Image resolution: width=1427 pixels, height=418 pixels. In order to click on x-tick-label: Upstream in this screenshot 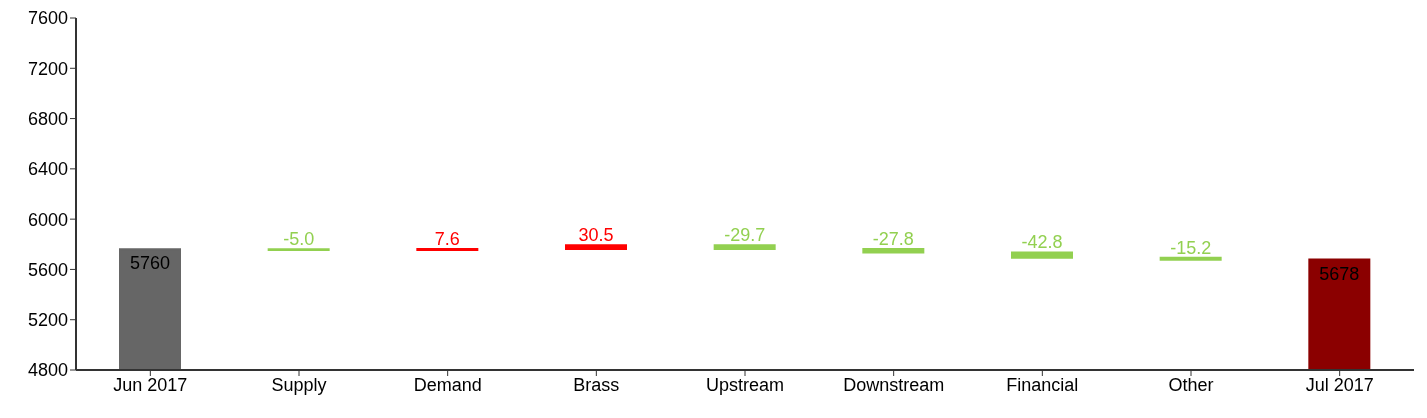, I will do `click(745, 384)`.